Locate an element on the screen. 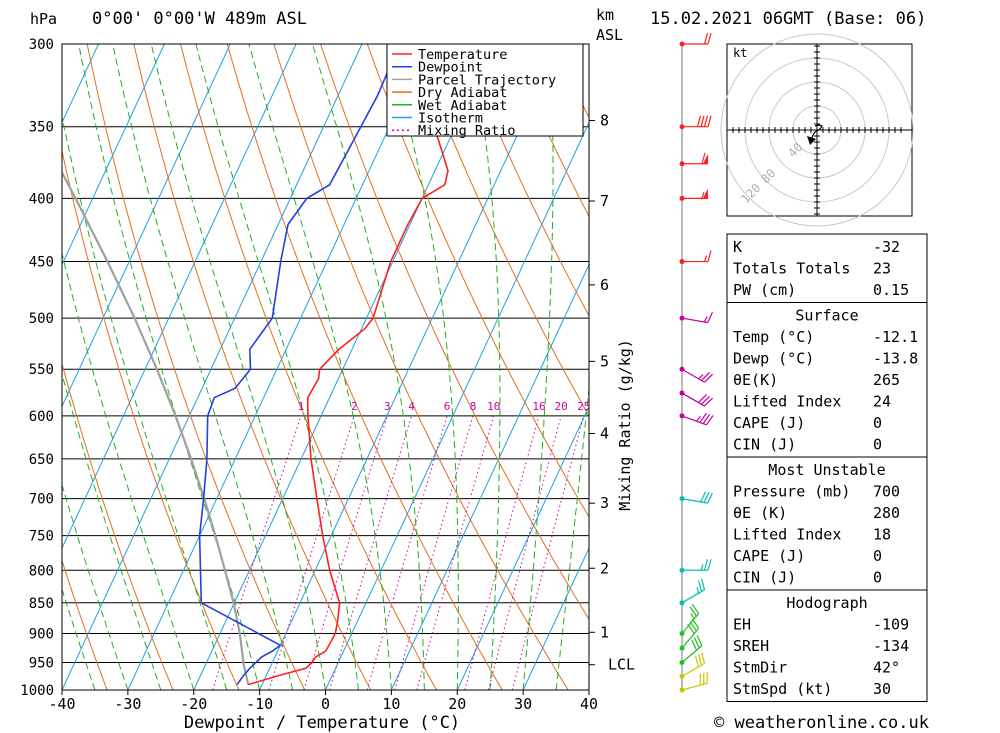 The height and width of the screenshot is (733, 1000). table-row-label: Dewp (°C) is located at coordinates (773, 359).